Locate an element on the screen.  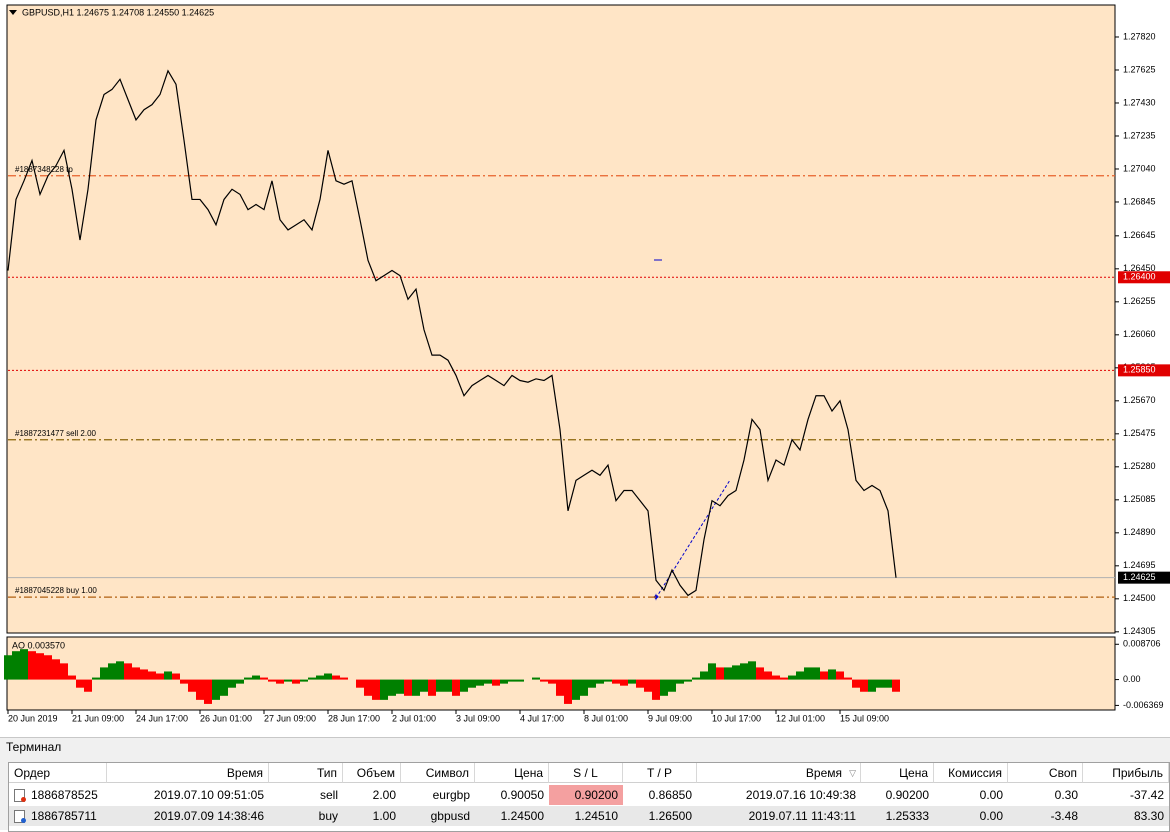
table-cell: 2019.07.09 14:38:46 is located at coordinates (188, 816).